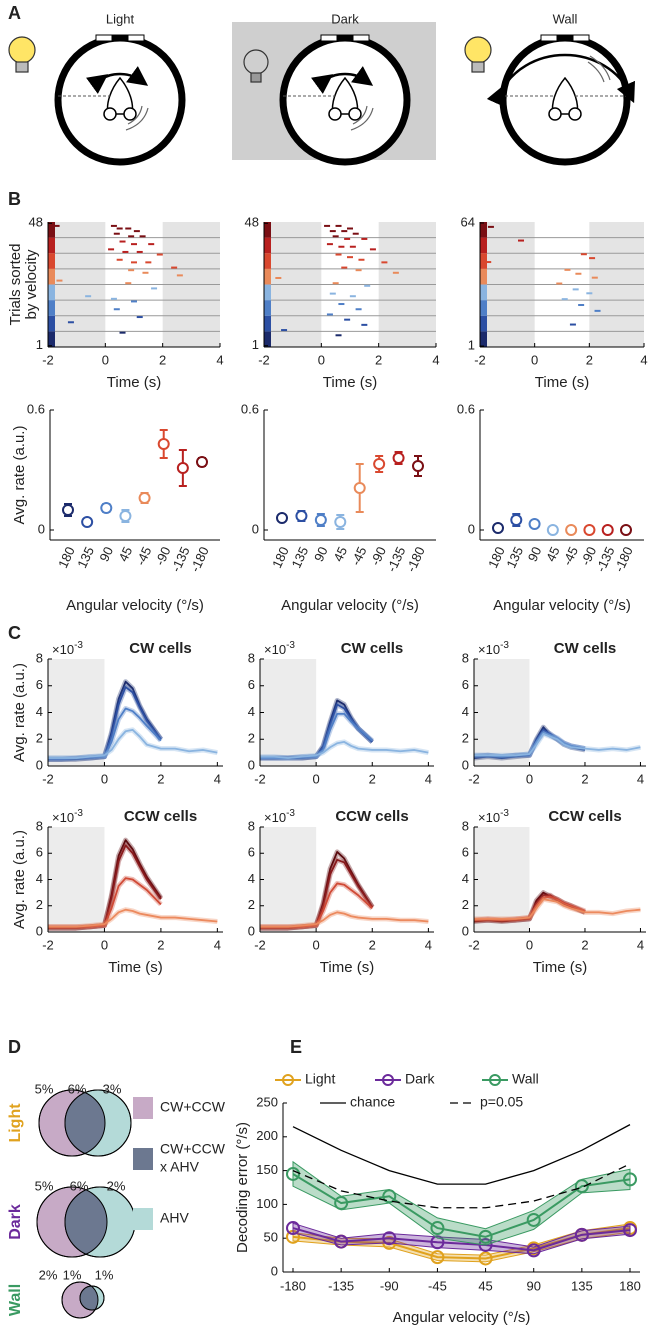 This screenshot has width=648, height=1336. Describe the element at coordinates (562, 605) in the screenshot. I see `x-axis-label: Angular velocity (°/s)` at that location.